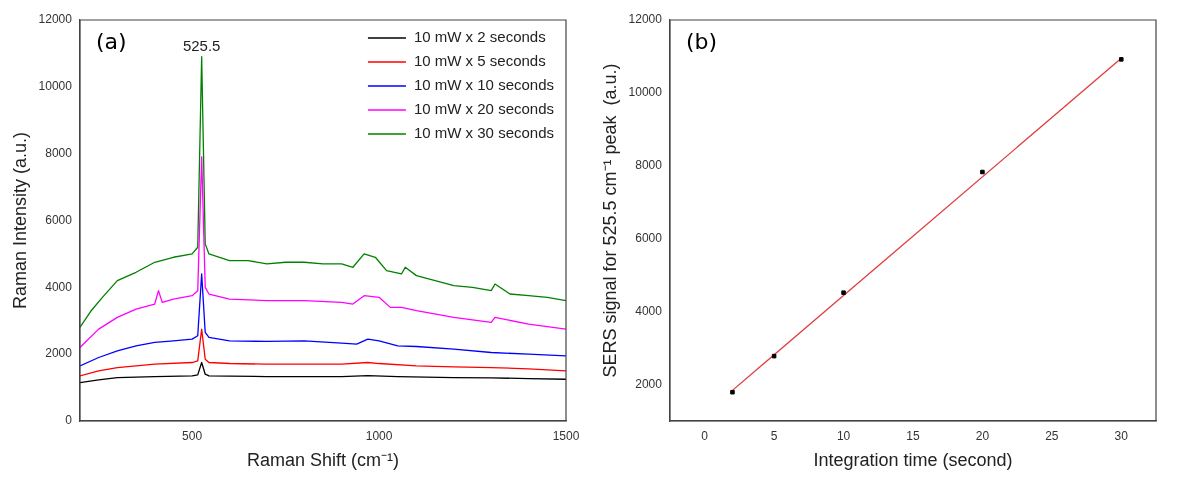 This screenshot has width=1180, height=480. What do you see at coordinates (19, 220) in the screenshot?
I see `y-axis-title: Raman Intensity (a.u.)` at bounding box center [19, 220].